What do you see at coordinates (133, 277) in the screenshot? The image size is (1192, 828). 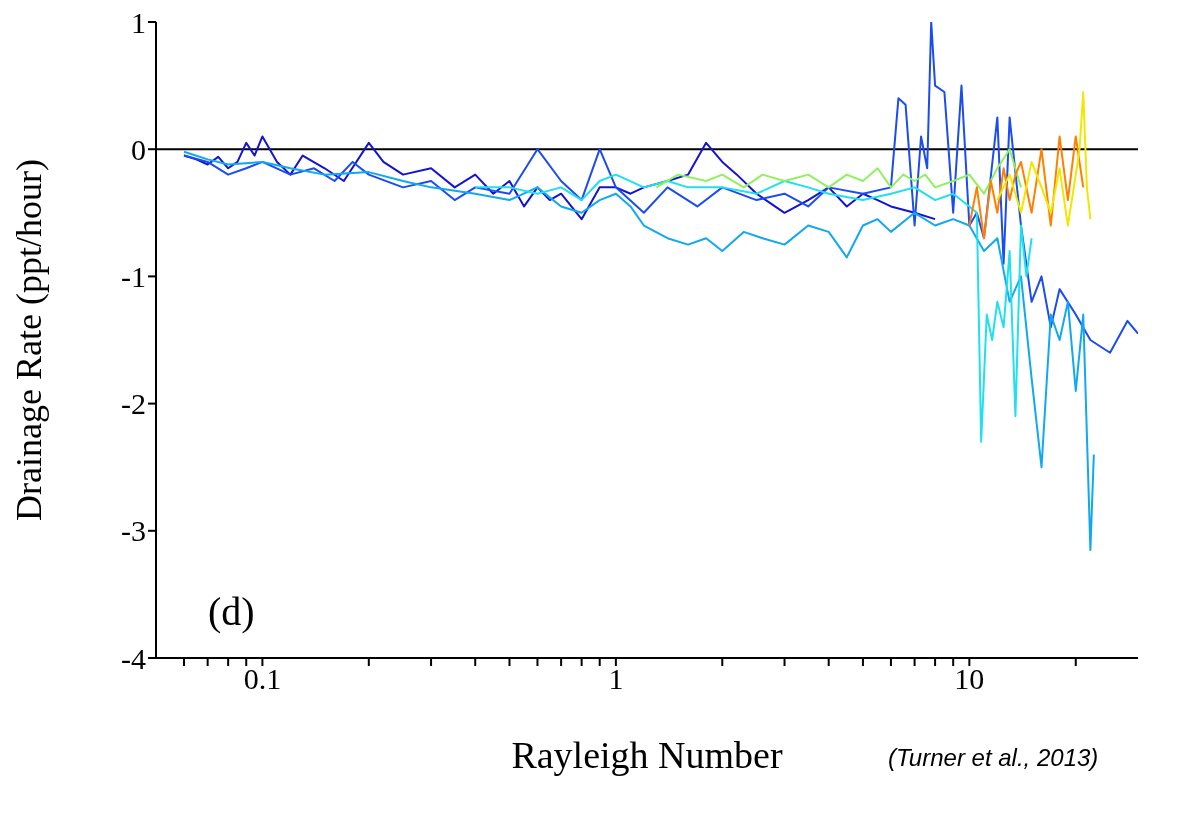 I see `y-tick-label: -1` at bounding box center [133, 277].